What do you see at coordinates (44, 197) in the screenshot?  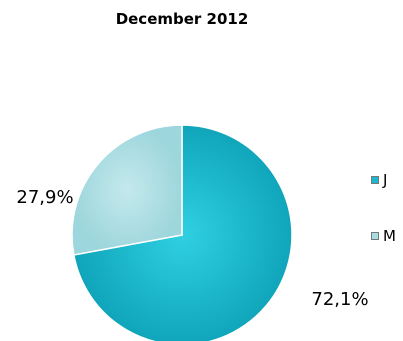 I see `data-label-m: 27,9%` at bounding box center [44, 197].